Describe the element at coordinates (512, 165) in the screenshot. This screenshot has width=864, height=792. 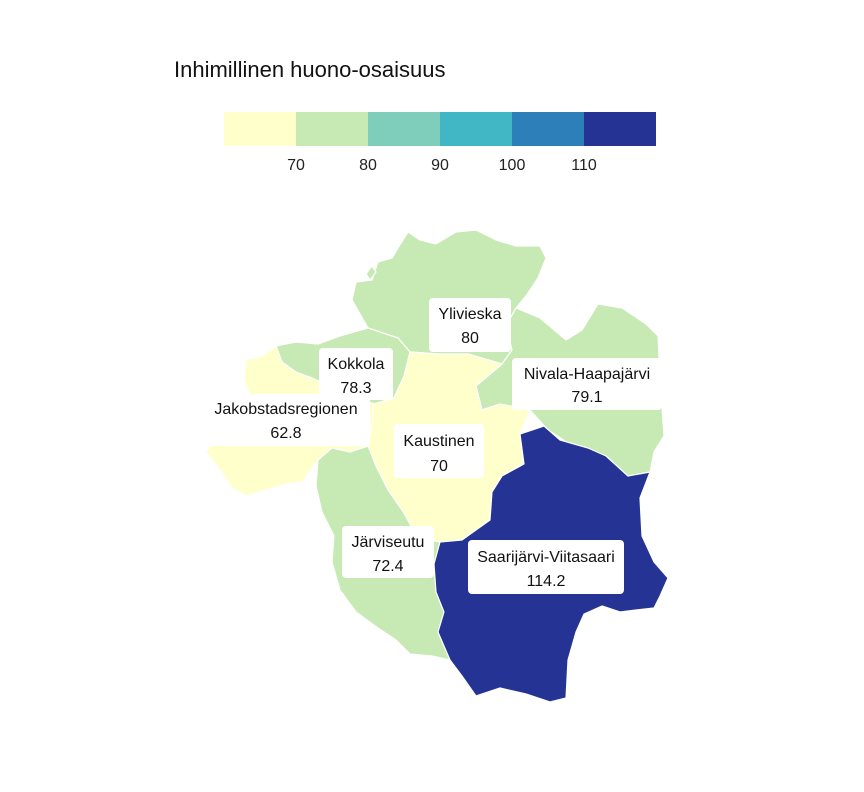
I see `legend-tick: 100` at that location.